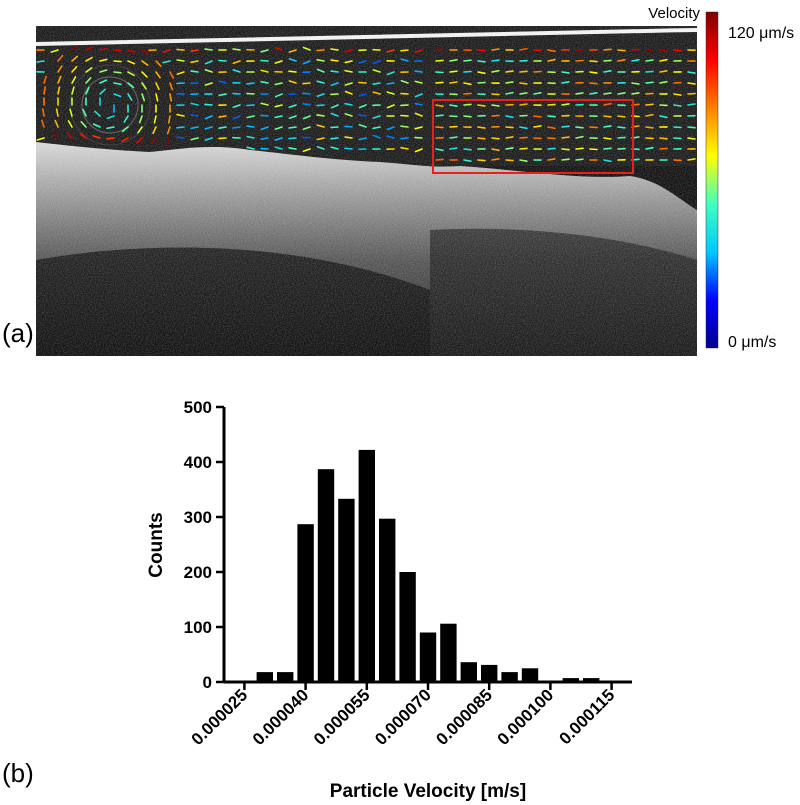 The height and width of the screenshot is (805, 800). What do you see at coordinates (18, 773) in the screenshot?
I see `panel-label-b: (b)` at bounding box center [18, 773].